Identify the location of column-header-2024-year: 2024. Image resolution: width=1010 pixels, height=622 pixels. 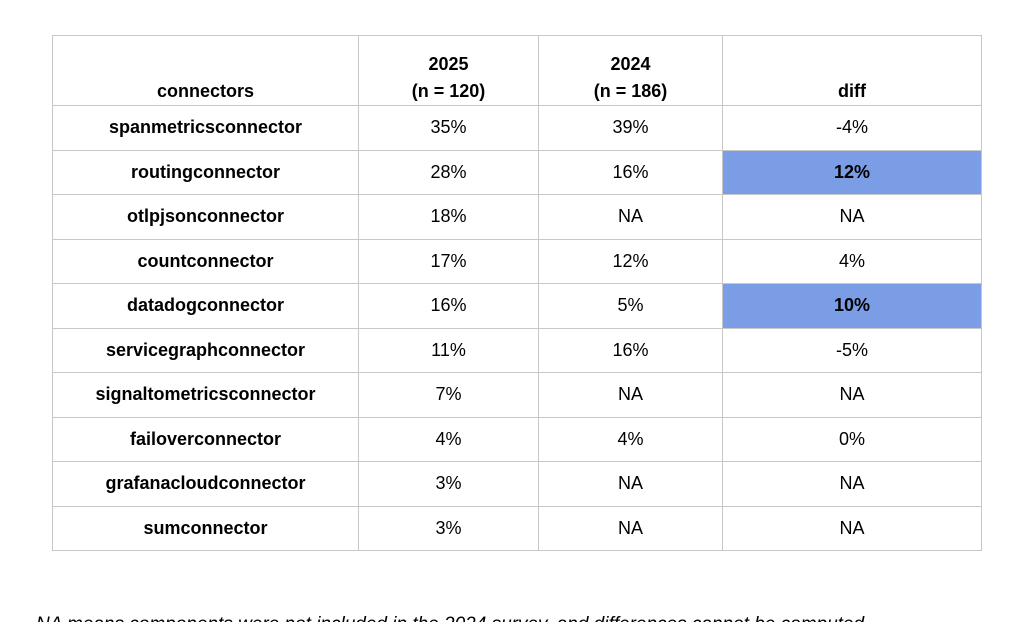
(630, 64).